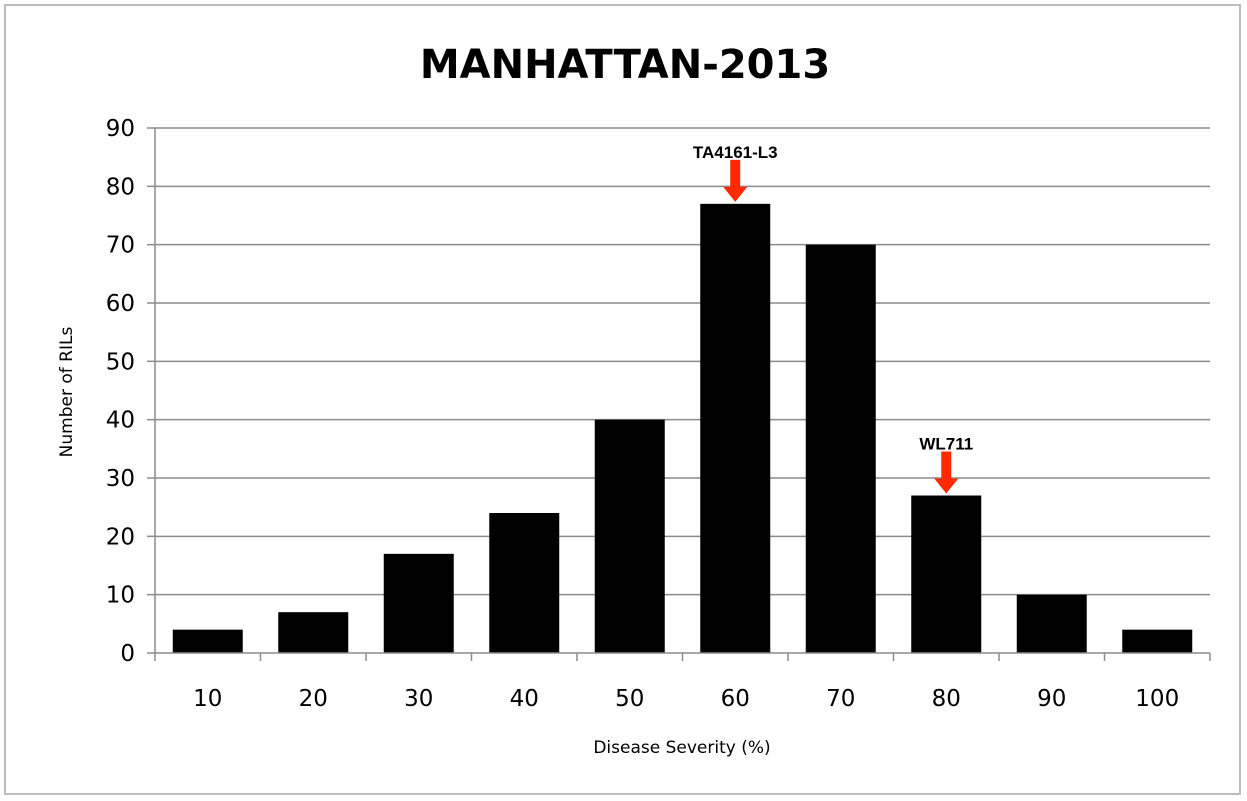  I want to click on y-tick-label: 60, so click(120, 304).